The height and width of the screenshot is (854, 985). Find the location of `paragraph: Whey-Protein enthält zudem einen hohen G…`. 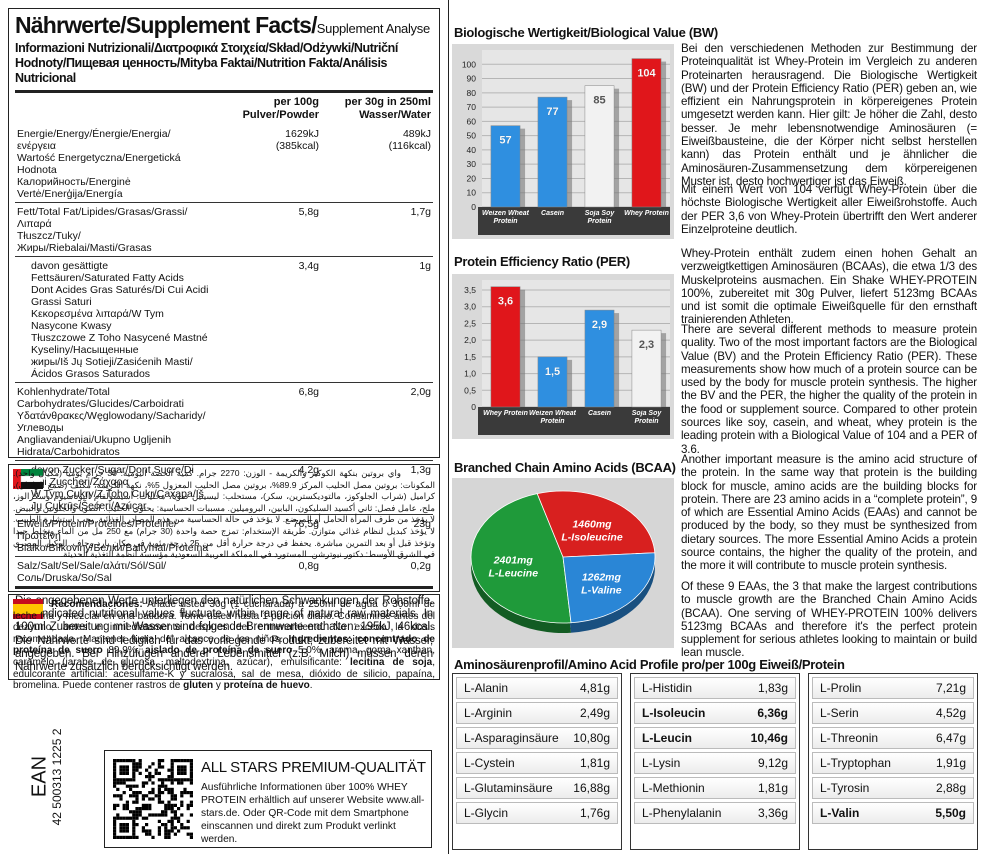

paragraph: Whey-Protein enthält zudem einen hohen G… is located at coordinates (829, 287).